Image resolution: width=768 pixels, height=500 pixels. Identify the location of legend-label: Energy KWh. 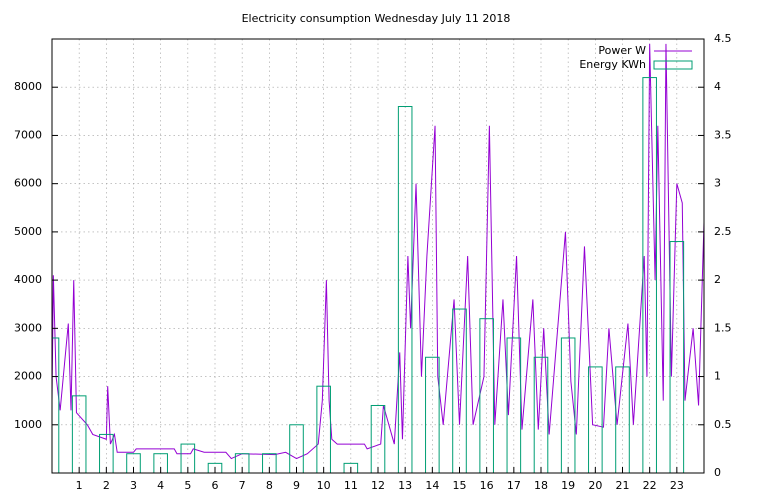
(612, 64).